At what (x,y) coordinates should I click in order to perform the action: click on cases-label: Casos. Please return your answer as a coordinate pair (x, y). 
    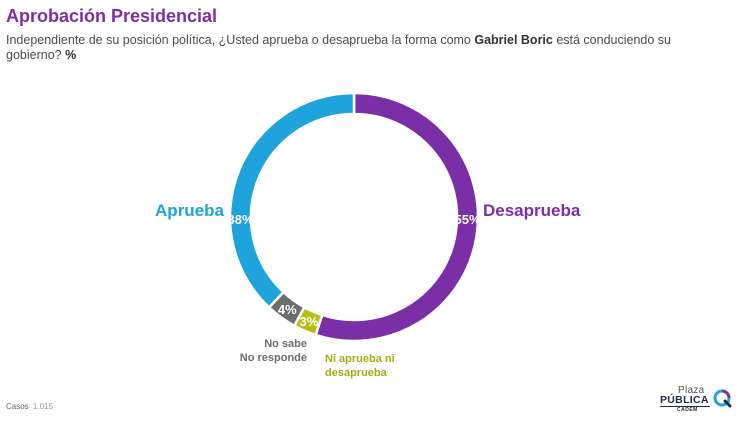
    Looking at the image, I should click on (17, 406).